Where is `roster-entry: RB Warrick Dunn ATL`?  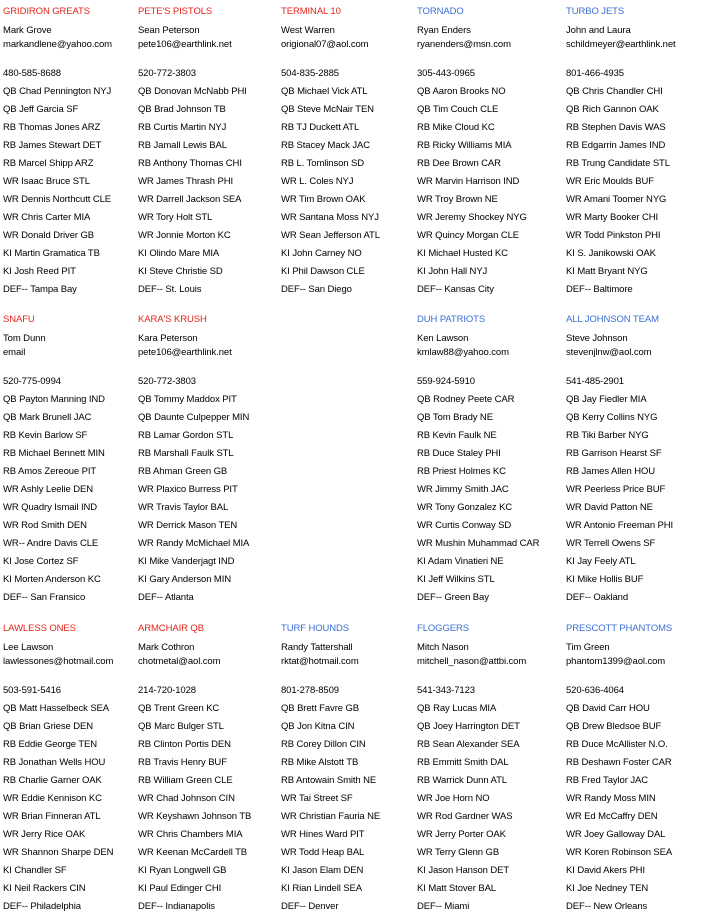 roster-entry: RB Warrick Dunn ATL is located at coordinates (462, 780).